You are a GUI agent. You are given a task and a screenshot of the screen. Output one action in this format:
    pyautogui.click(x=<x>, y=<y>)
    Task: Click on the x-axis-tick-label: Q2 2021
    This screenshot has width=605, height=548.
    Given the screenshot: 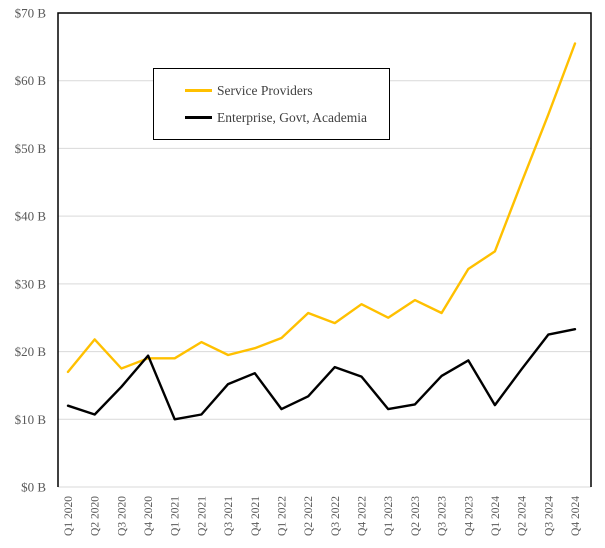 What is the action you would take?
    pyautogui.click(x=202, y=516)
    